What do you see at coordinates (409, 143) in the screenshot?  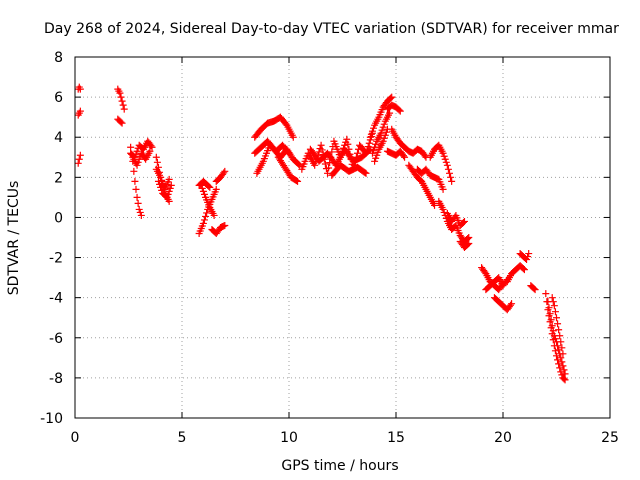 I see `series-i1` at bounding box center [409, 143].